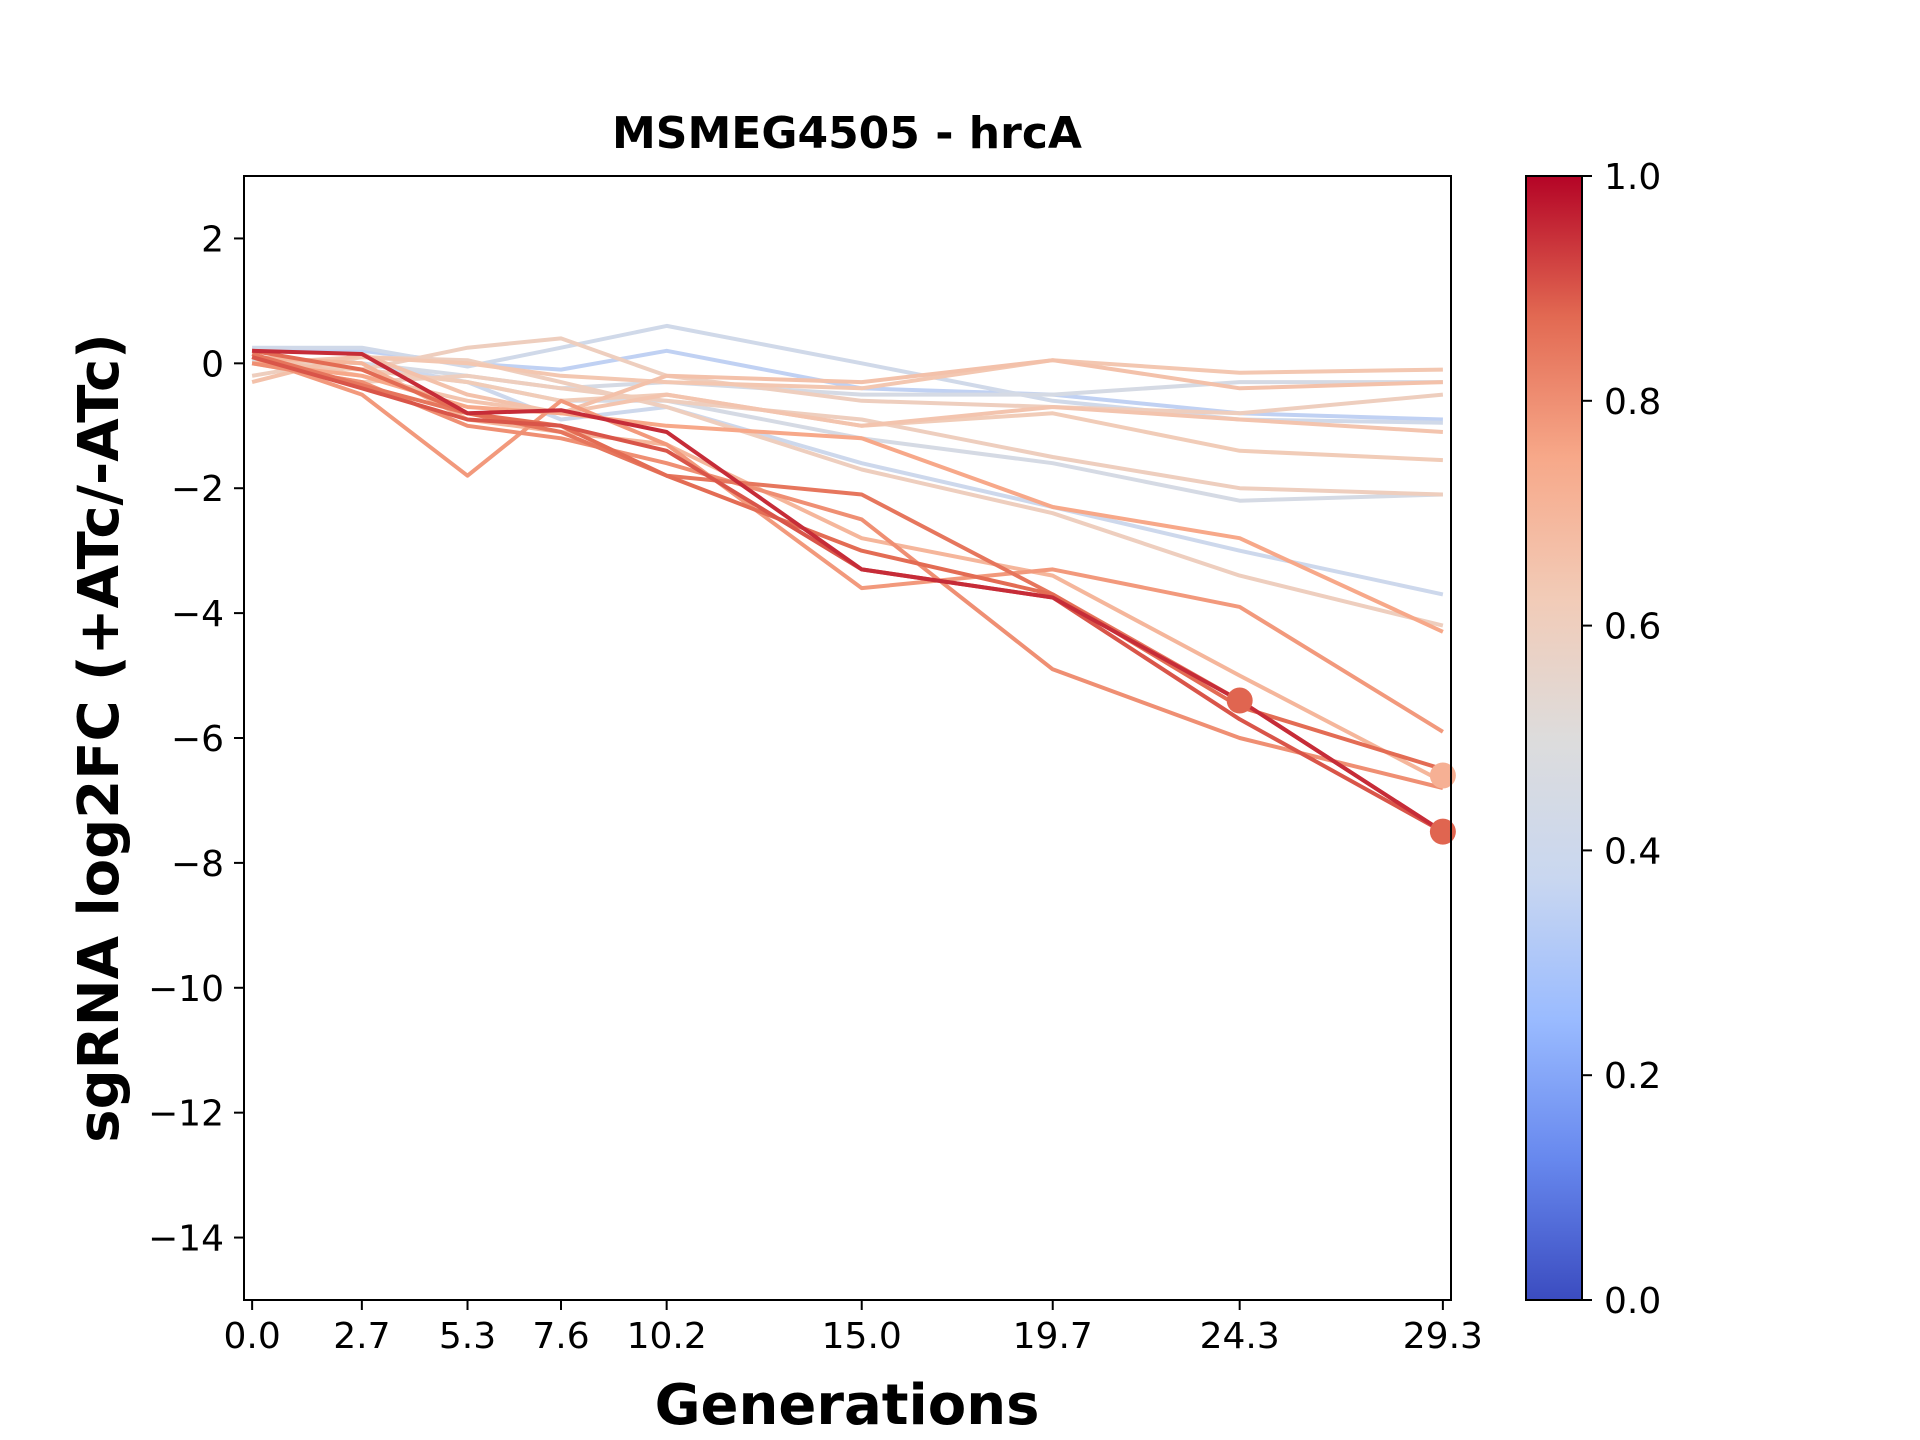 The height and width of the screenshot is (1440, 1920). Describe the element at coordinates (251, 1336) in the screenshot. I see `x-tick-label: 0.0` at that location.